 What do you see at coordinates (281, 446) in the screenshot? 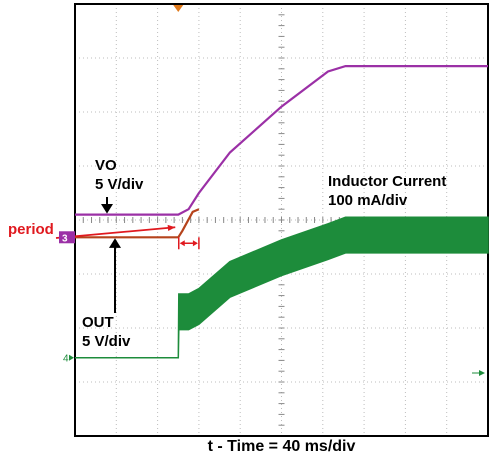
I see `x-axis-label: t - Time = 40 ms/div` at bounding box center [281, 446].